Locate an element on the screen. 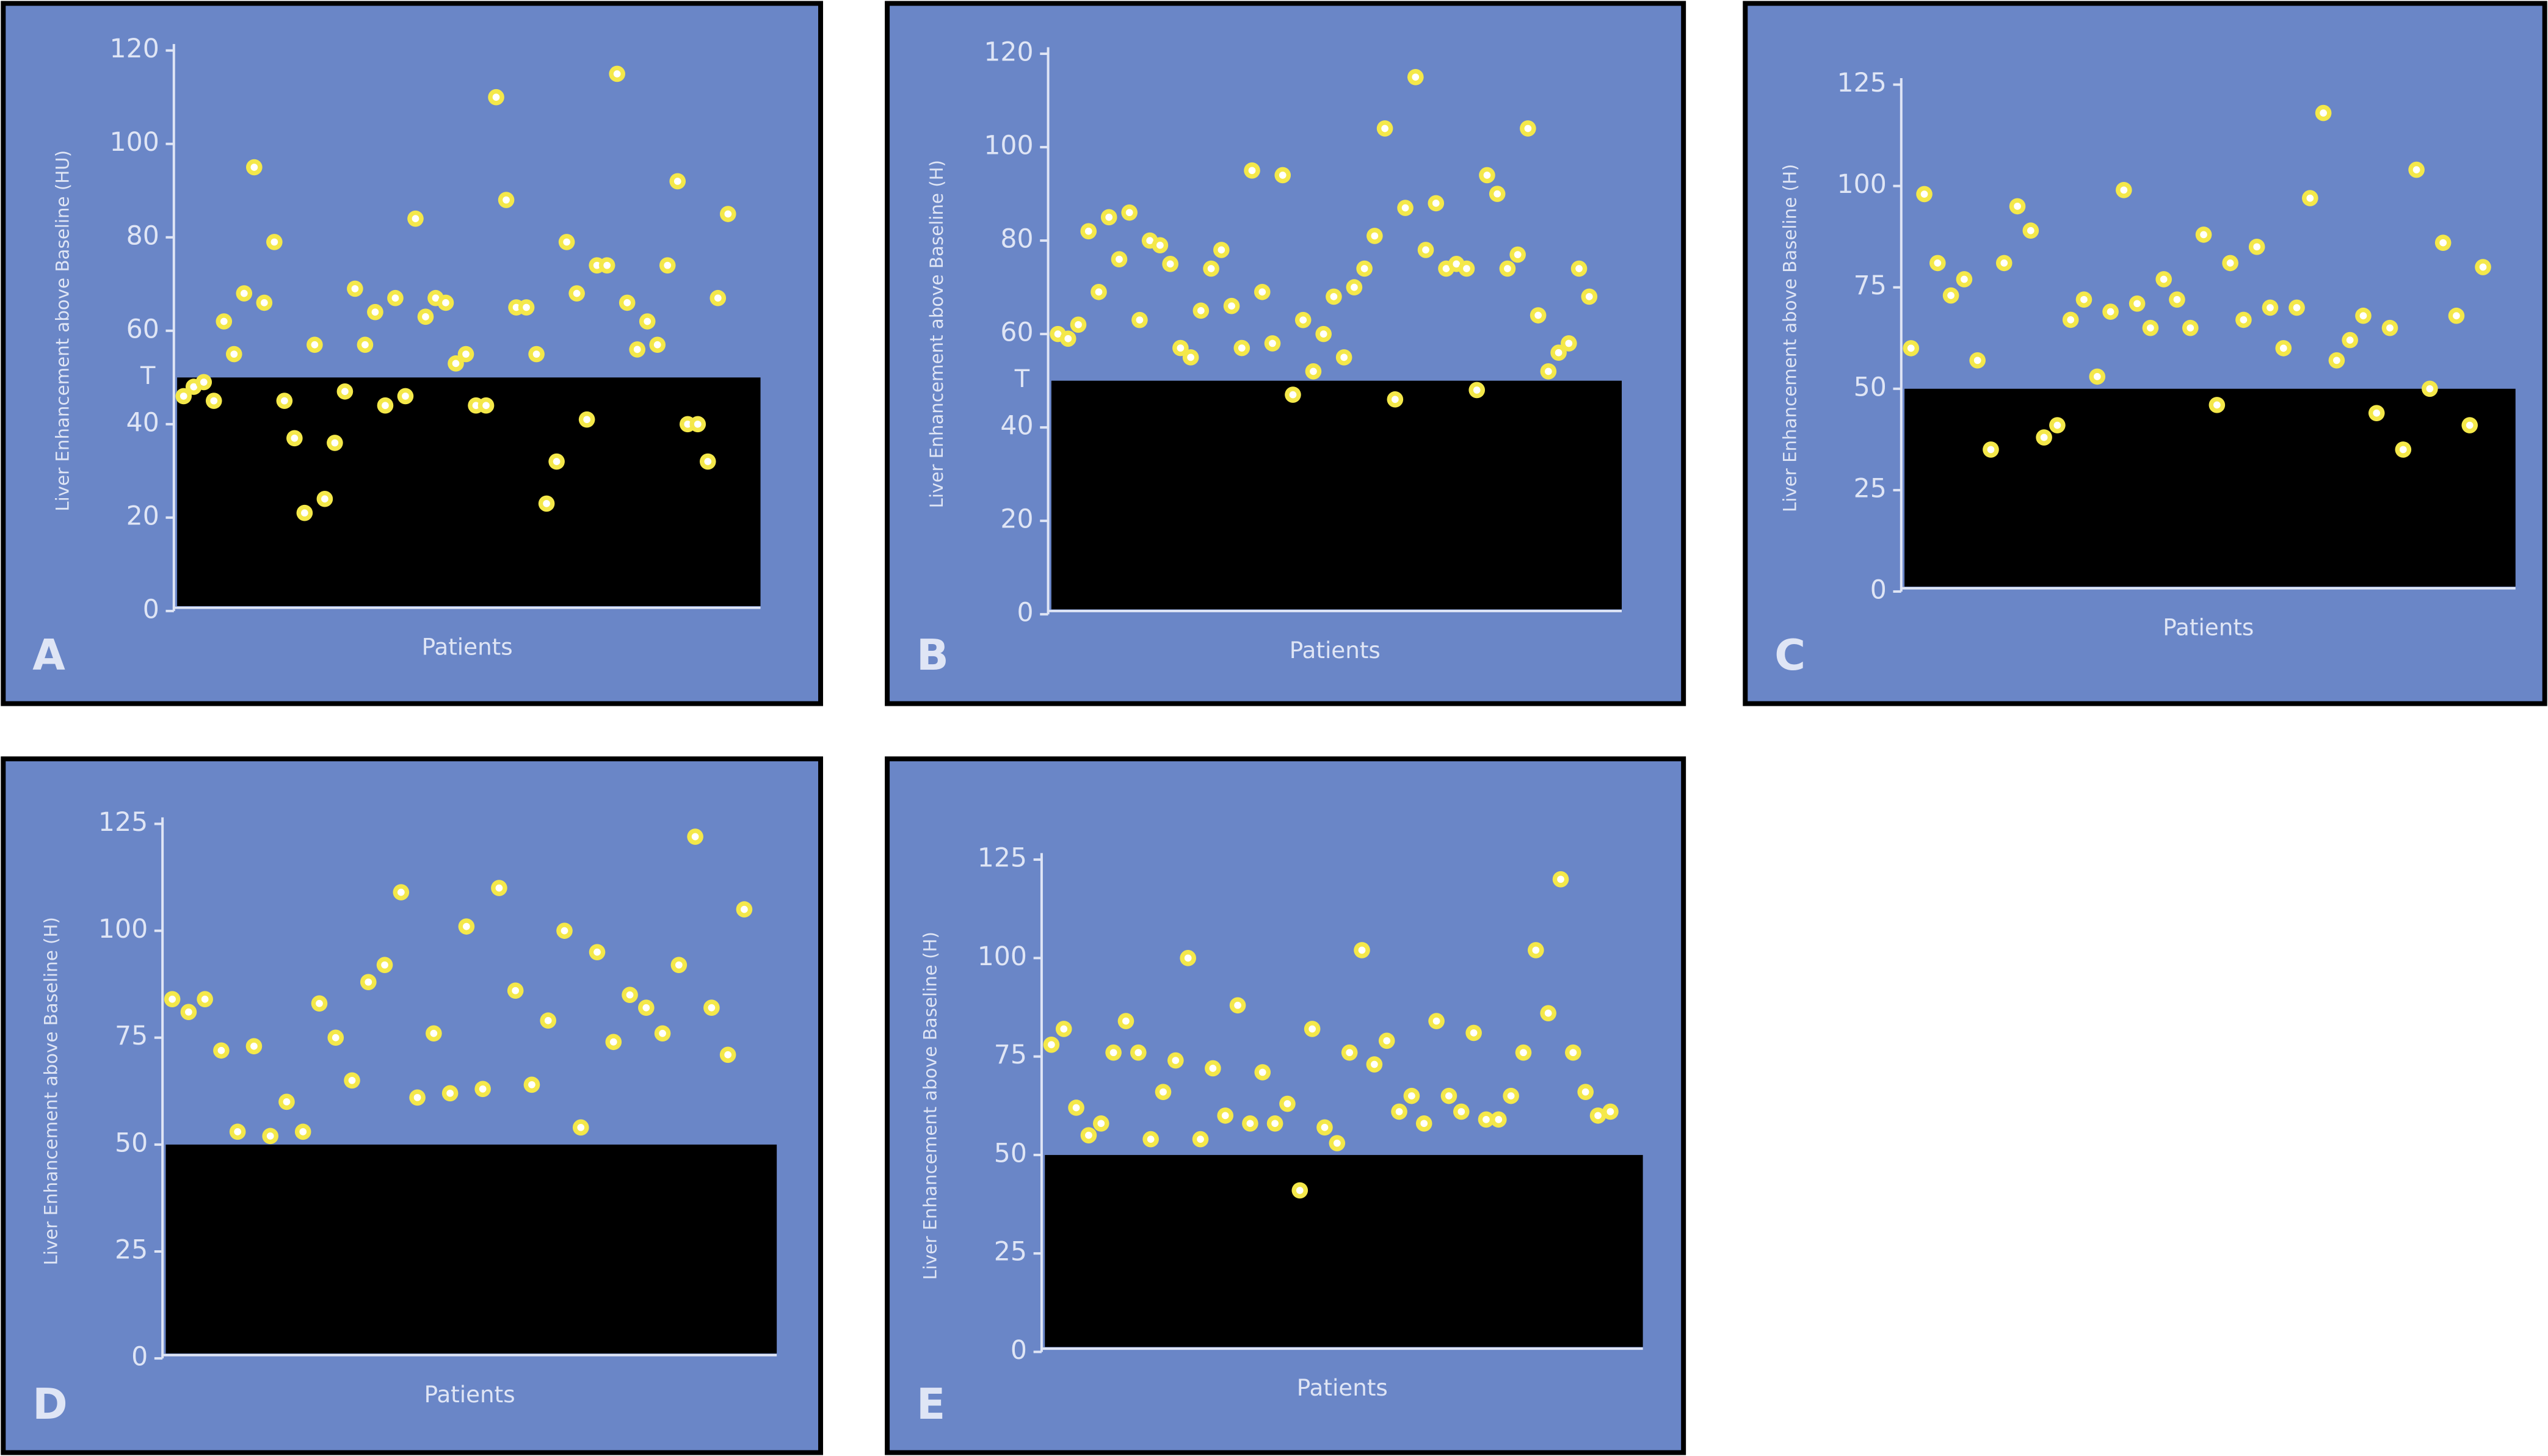 The image size is (2548, 1456). y-tick-label: 125 is located at coordinates (1862, 83).